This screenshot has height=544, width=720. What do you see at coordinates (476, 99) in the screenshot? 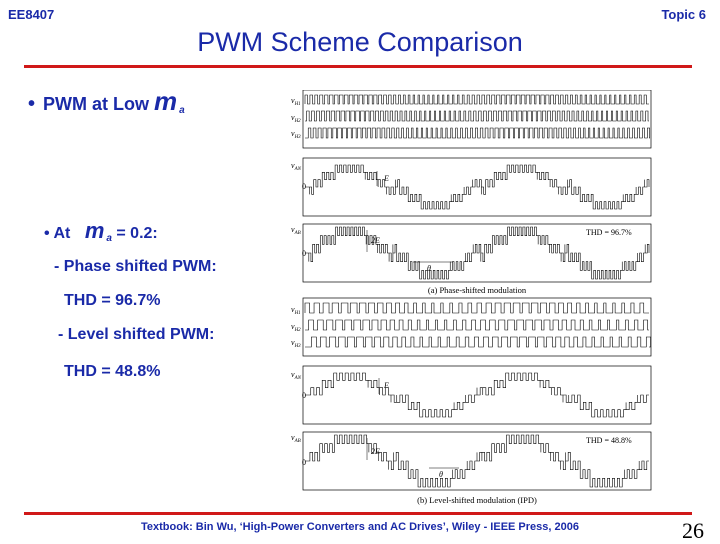
I see `gate-signal-h1-a` at bounding box center [476, 99].